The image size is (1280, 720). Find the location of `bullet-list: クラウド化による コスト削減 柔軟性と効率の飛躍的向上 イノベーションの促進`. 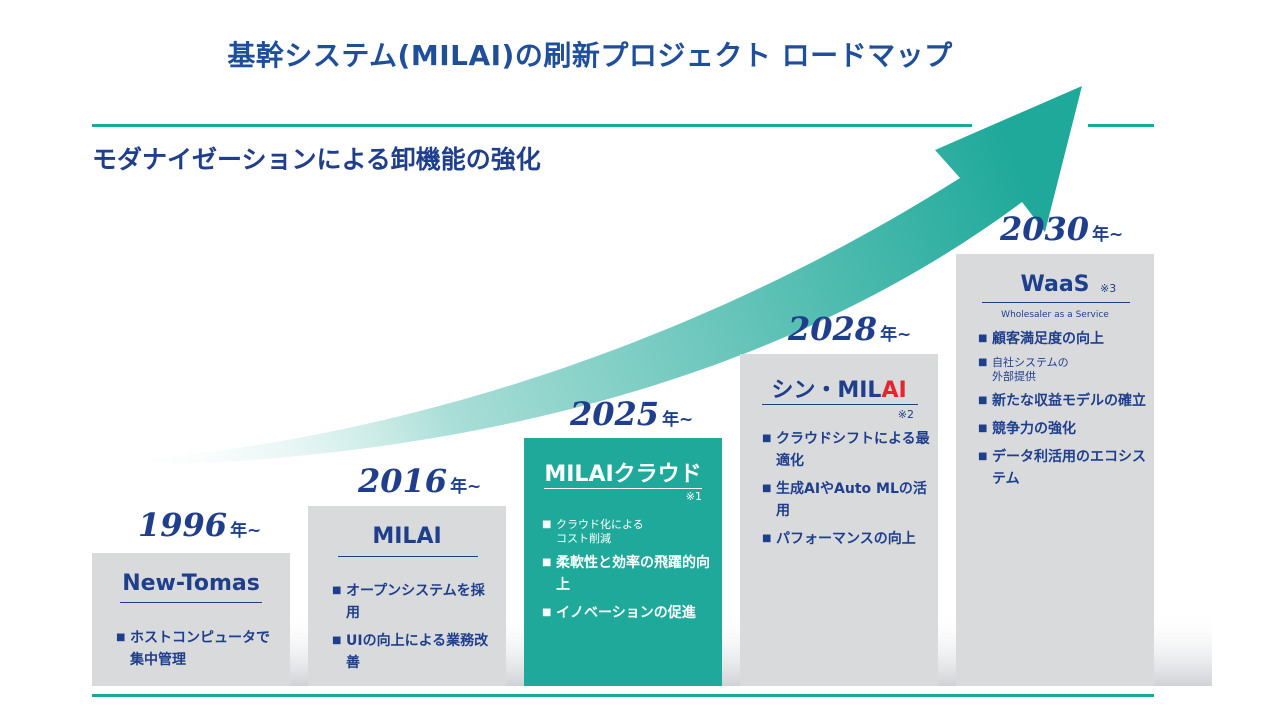

bullet-list: クラウド化による コスト削減 柔軟性と効率の飛躍的向上 イノベーションの促進 is located at coordinates (627, 574).